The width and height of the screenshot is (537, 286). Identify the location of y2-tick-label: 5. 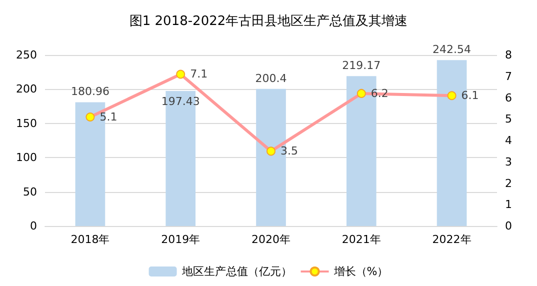
(508, 119).